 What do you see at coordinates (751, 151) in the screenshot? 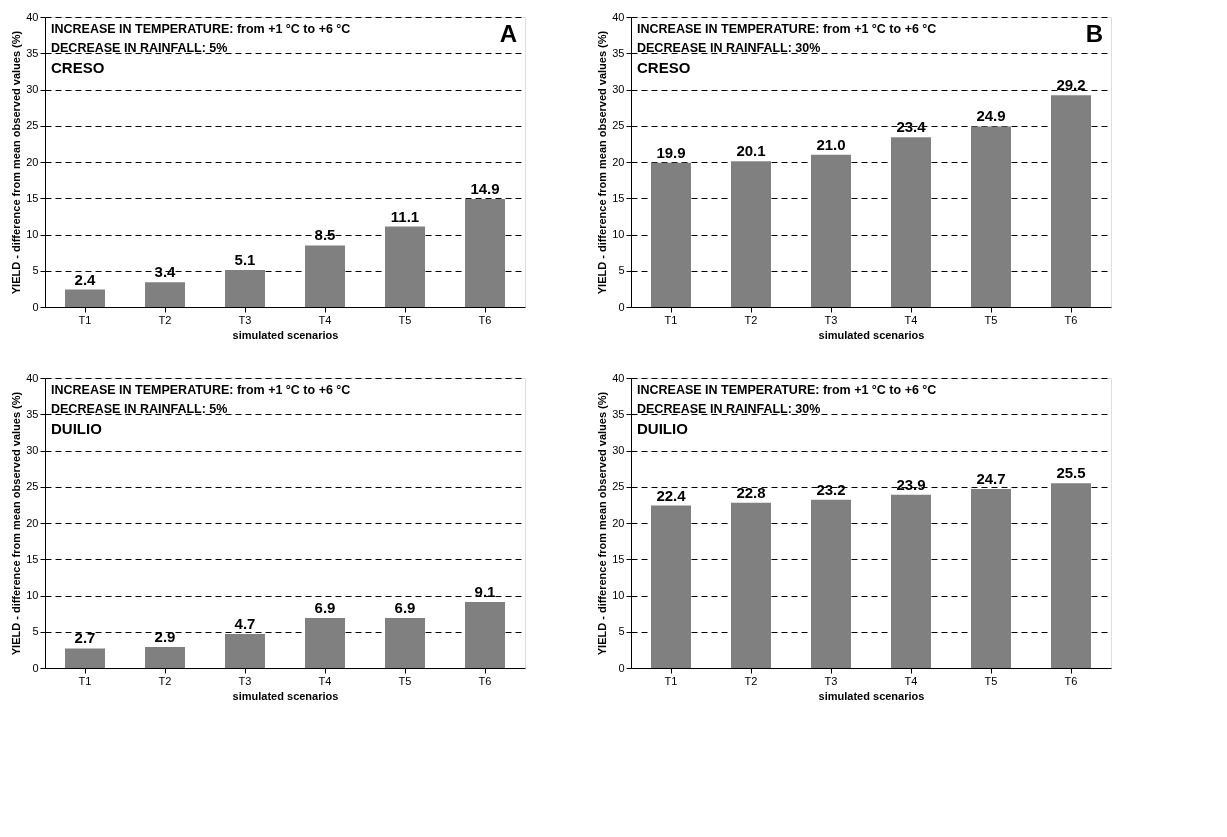
I see `data-label: 20.1` at bounding box center [751, 151].